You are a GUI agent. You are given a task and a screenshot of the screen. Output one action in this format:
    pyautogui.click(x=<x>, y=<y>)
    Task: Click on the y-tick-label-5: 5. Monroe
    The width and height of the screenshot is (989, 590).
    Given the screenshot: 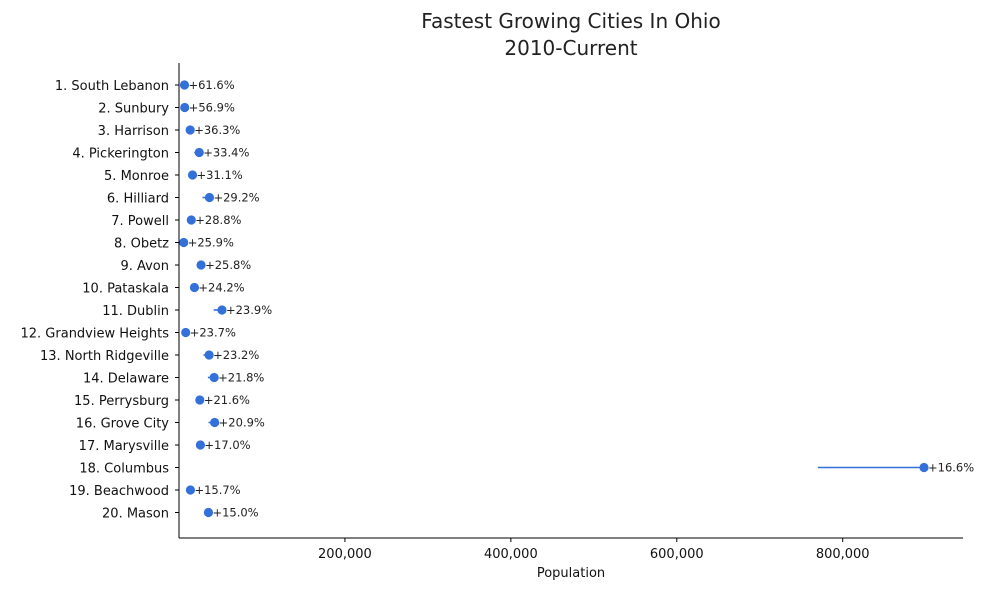 What is the action you would take?
    pyautogui.click(x=136, y=176)
    